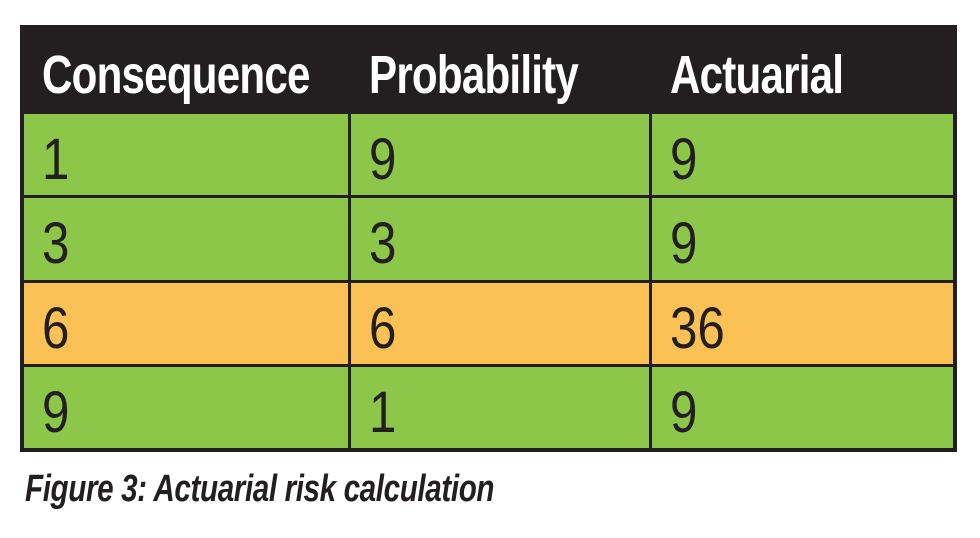  Describe the element at coordinates (757, 75) in the screenshot. I see `column-header-actuarial-label: Actuarial` at that location.